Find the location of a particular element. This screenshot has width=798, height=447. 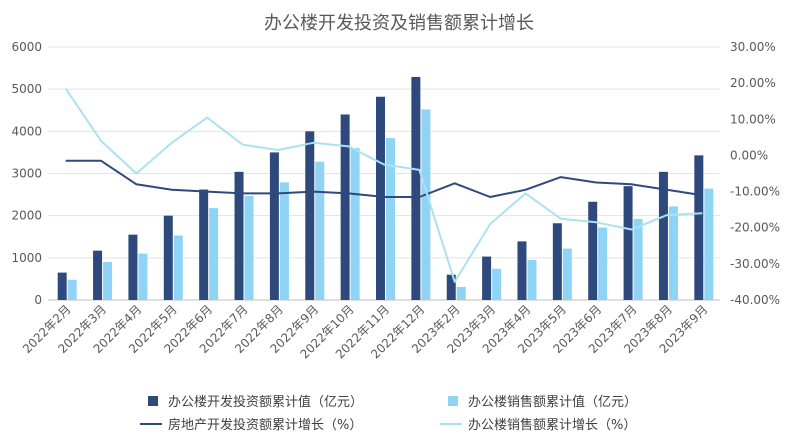

left-tick-label: 0 is located at coordinates (38, 300).